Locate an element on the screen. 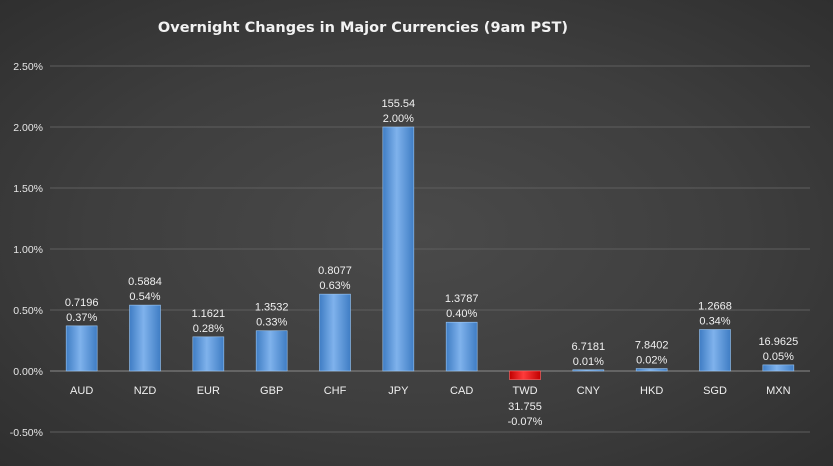 Image resolution: width=833 pixels, height=466 pixels. data-label-pct-mxn: 0.05% is located at coordinates (778, 357).